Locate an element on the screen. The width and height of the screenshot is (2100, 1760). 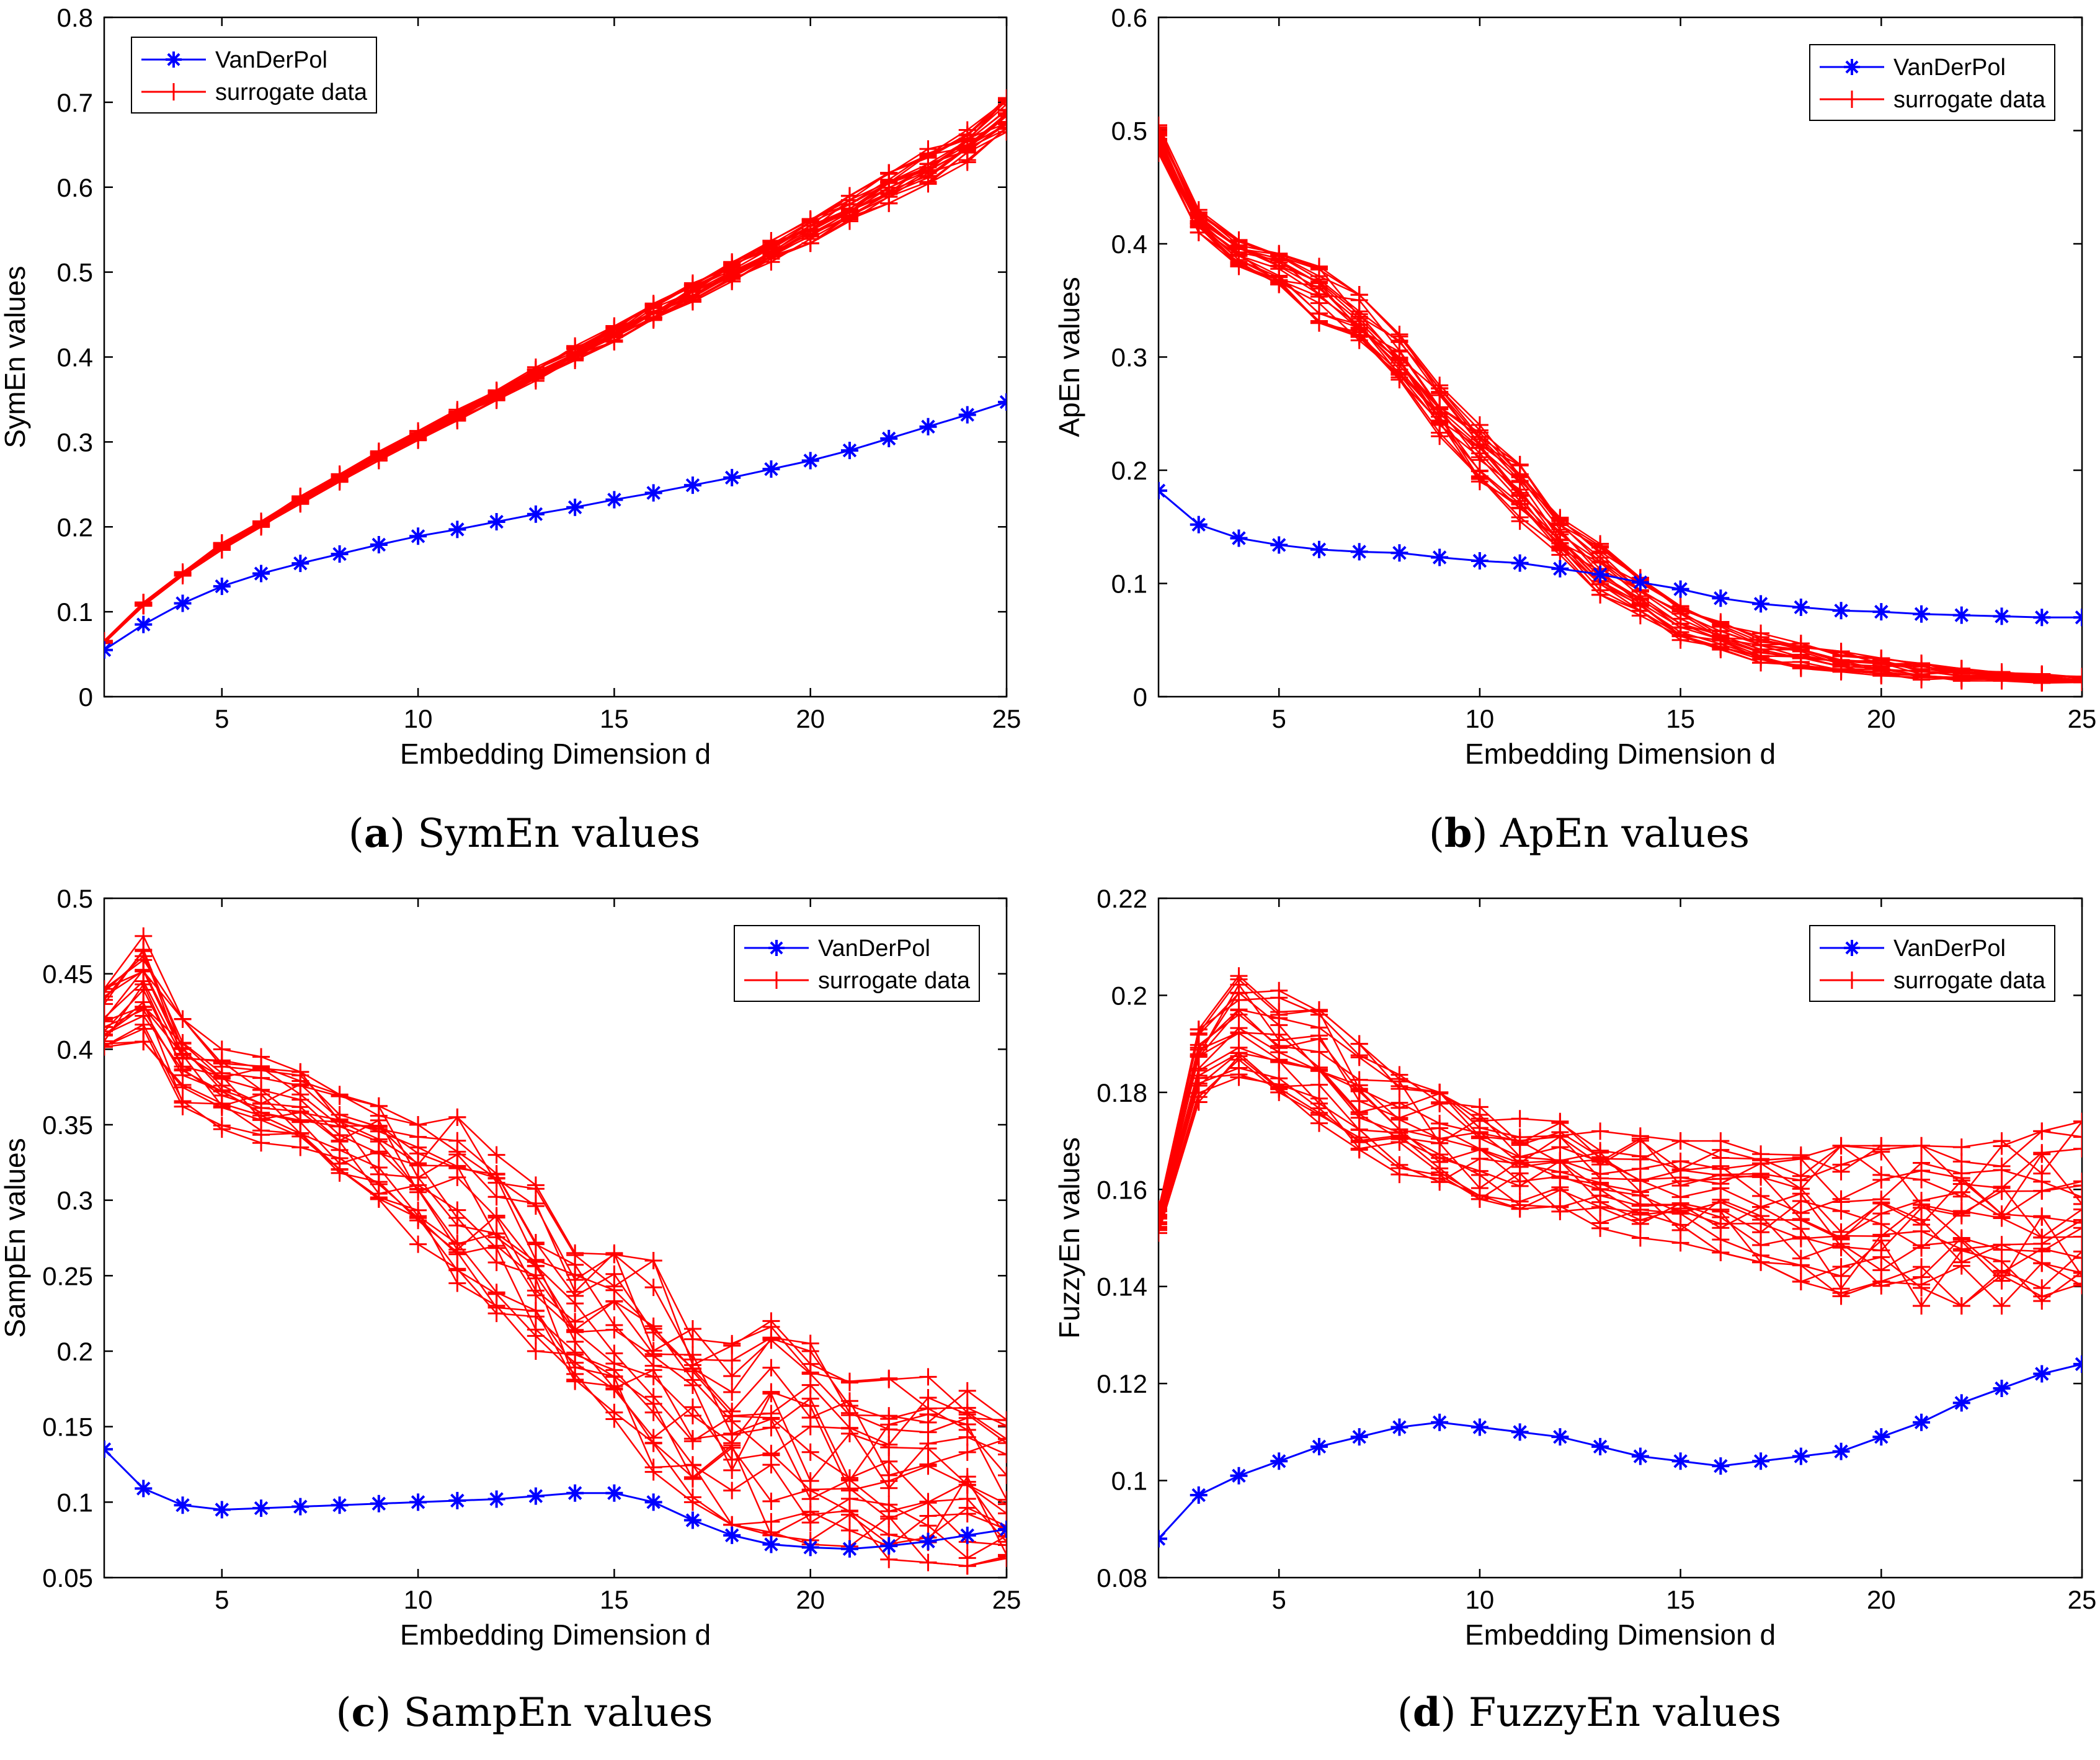
y-tick-label: 0.7 is located at coordinates (75, 102).